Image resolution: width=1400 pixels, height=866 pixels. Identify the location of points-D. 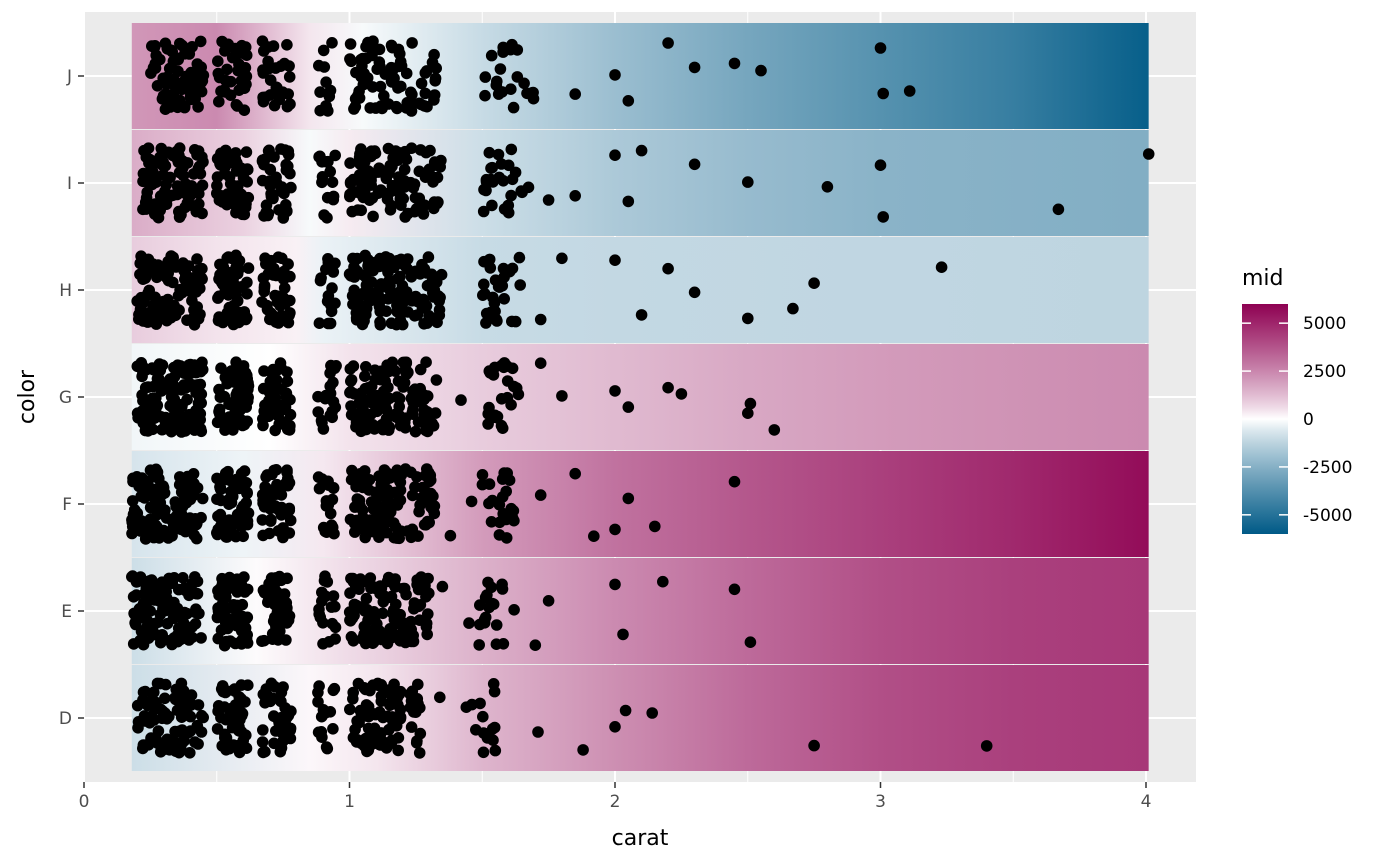
(562, 718).